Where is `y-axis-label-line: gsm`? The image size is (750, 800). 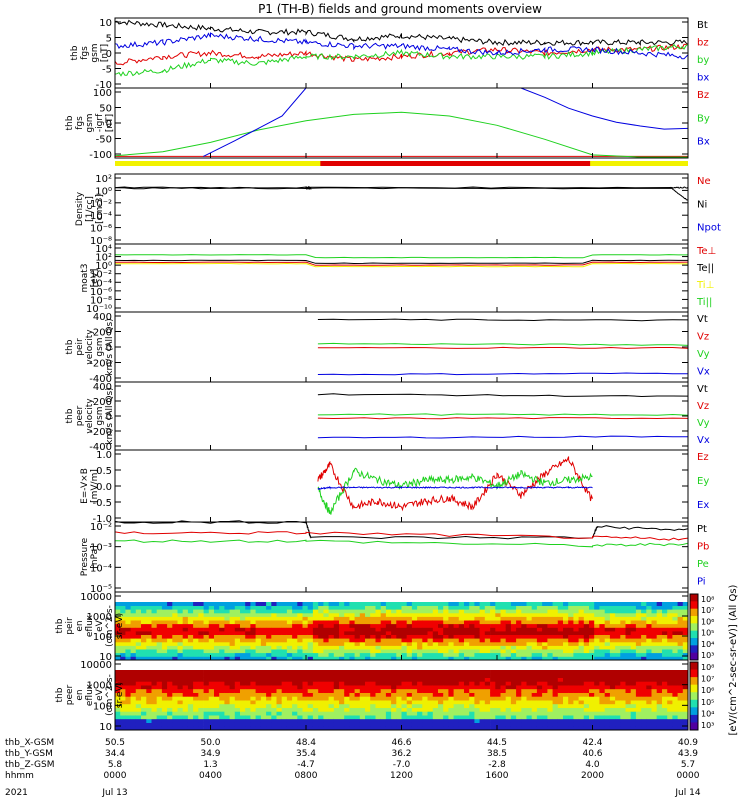
y-axis-label-line: gsm is located at coordinates (100, 415).